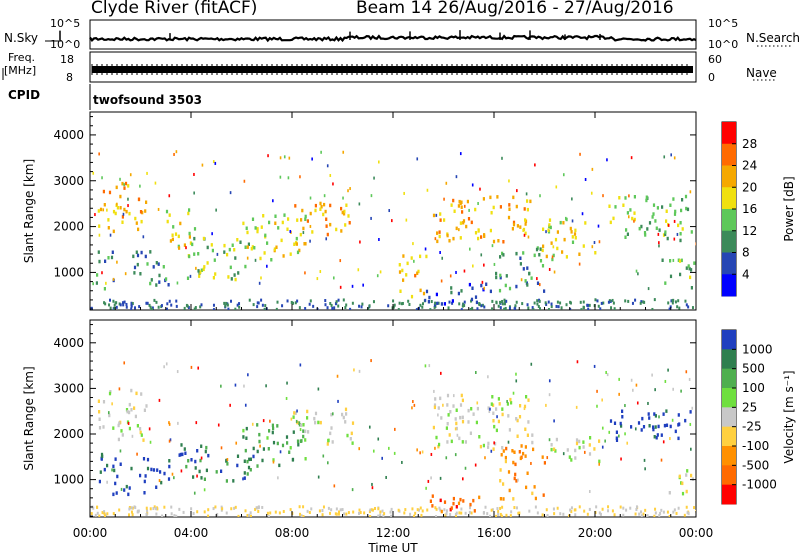  I want to click on velocity-colorbar-label: 100, so click(753, 388).